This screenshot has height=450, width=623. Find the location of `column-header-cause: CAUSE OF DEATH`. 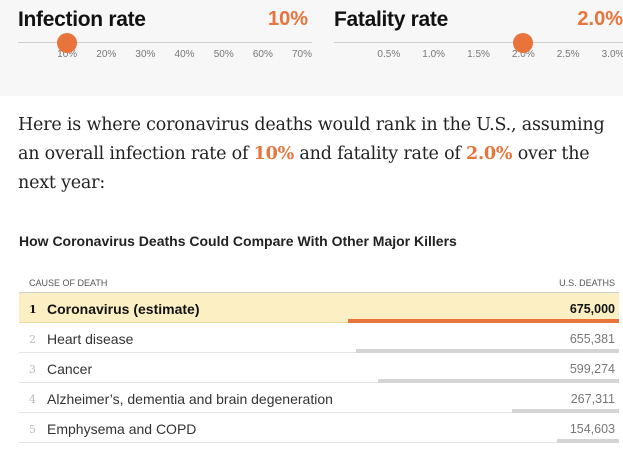

column-header-cause: CAUSE OF DEATH is located at coordinates (68, 283).